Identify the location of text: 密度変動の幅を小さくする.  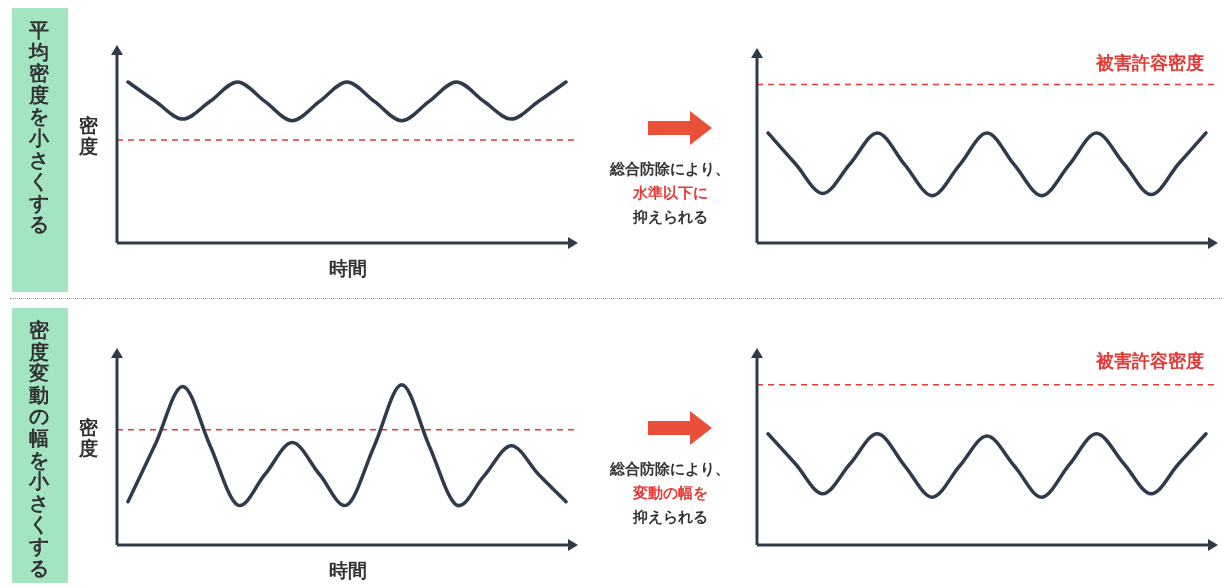
(38, 449).